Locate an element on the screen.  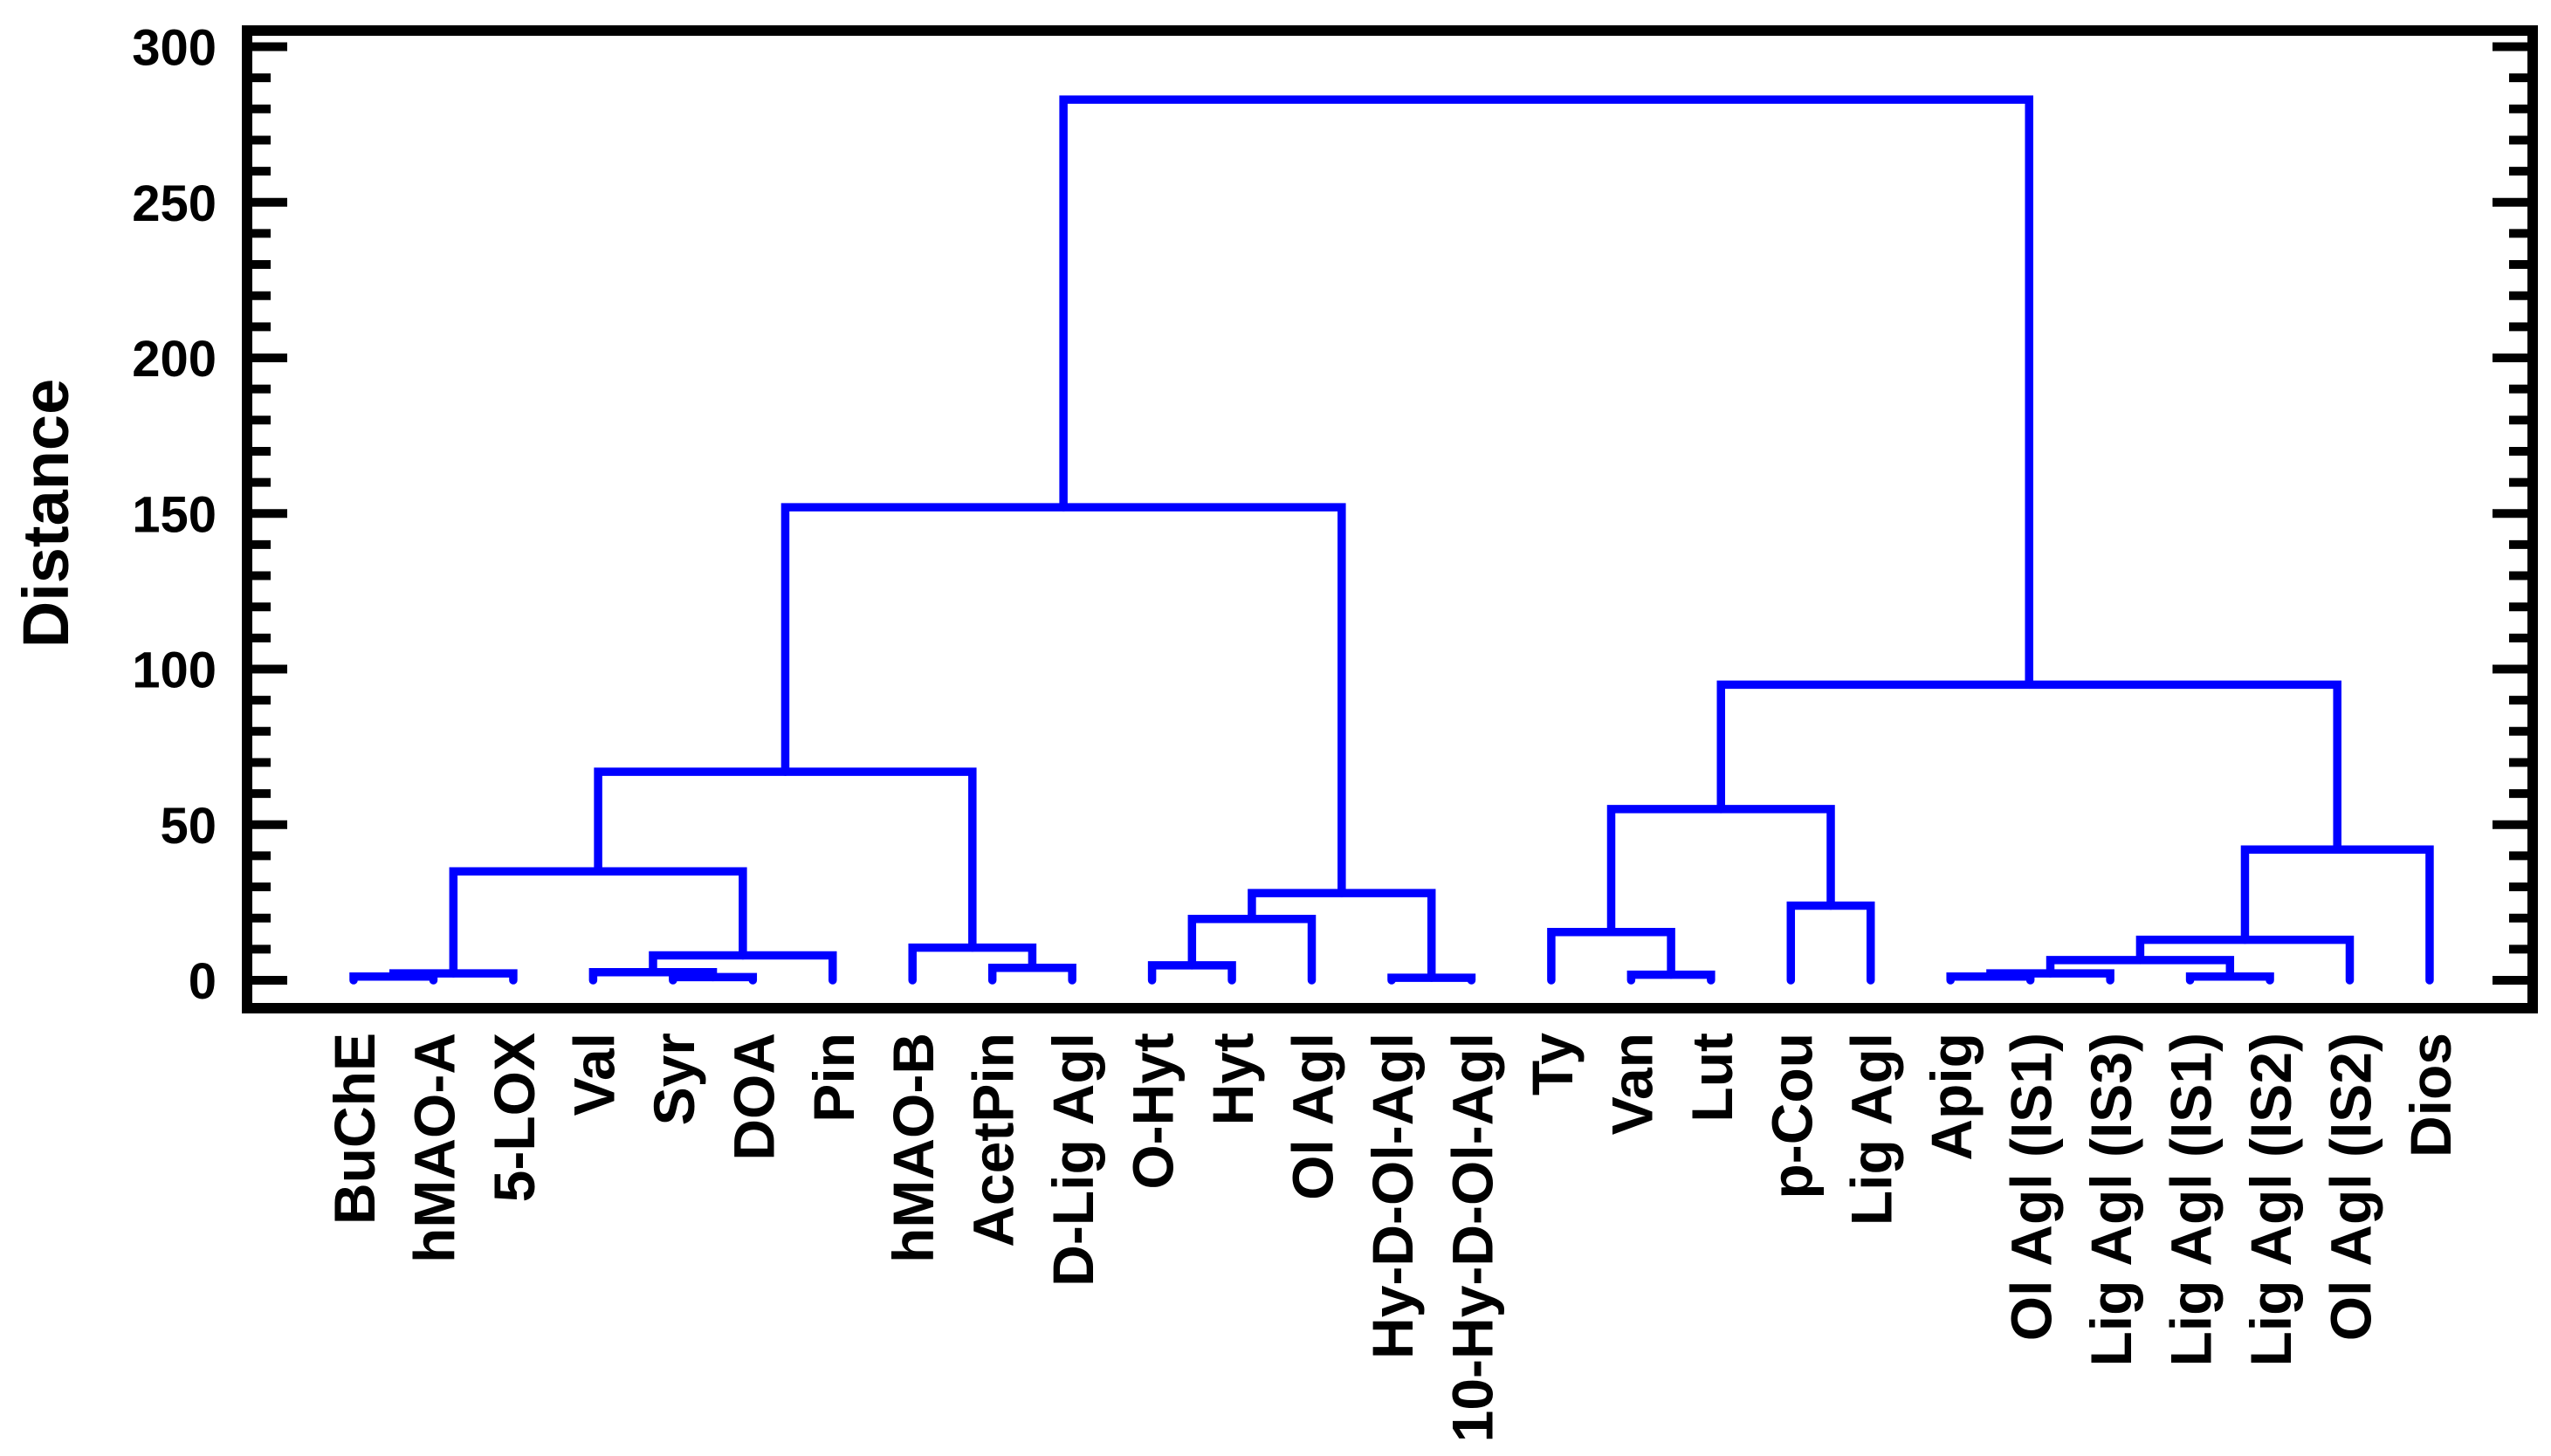
leaf-label: Lig Agl (IS3) is located at coordinates (2111, 1200).